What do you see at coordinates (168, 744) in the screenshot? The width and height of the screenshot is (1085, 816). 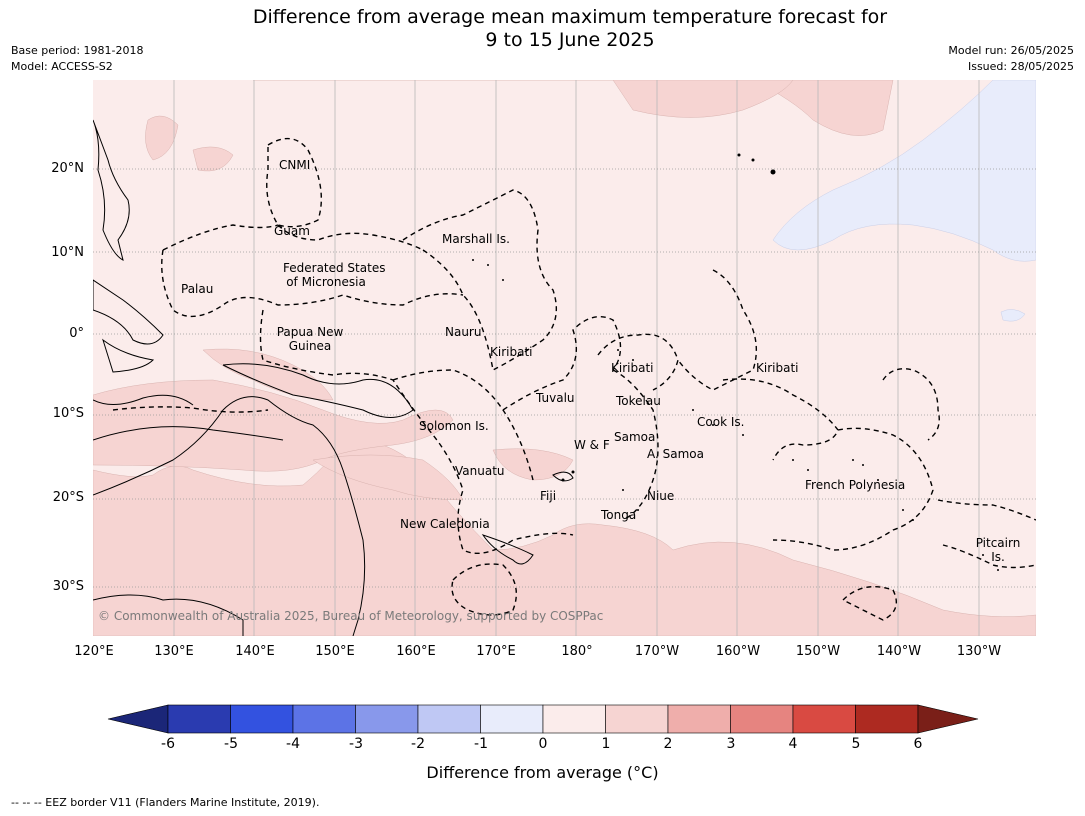 I see `colorbar-tick: -6` at bounding box center [168, 744].